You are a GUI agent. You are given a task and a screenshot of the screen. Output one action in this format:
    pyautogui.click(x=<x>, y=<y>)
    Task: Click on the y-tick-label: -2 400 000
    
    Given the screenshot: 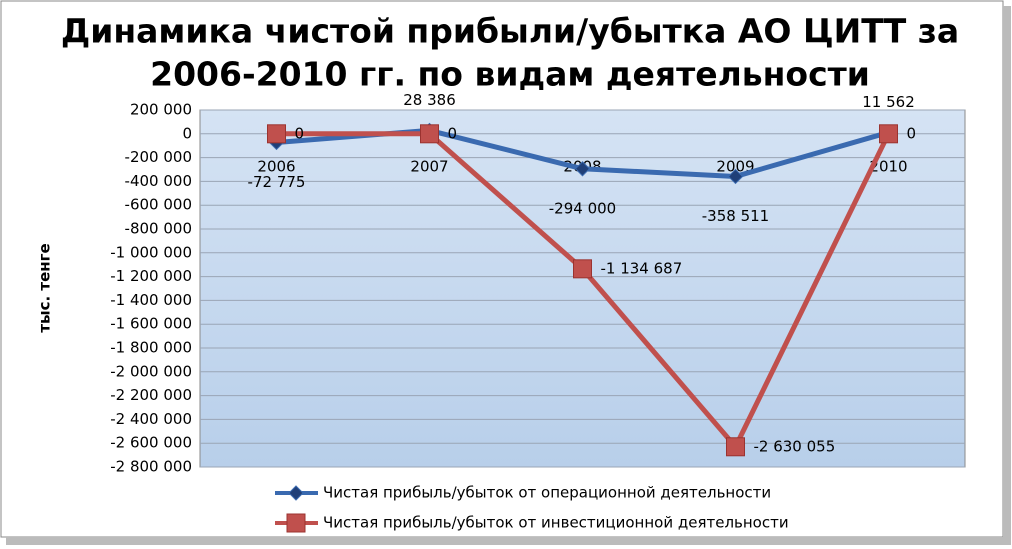 What is the action you would take?
    pyautogui.click(x=151, y=419)
    